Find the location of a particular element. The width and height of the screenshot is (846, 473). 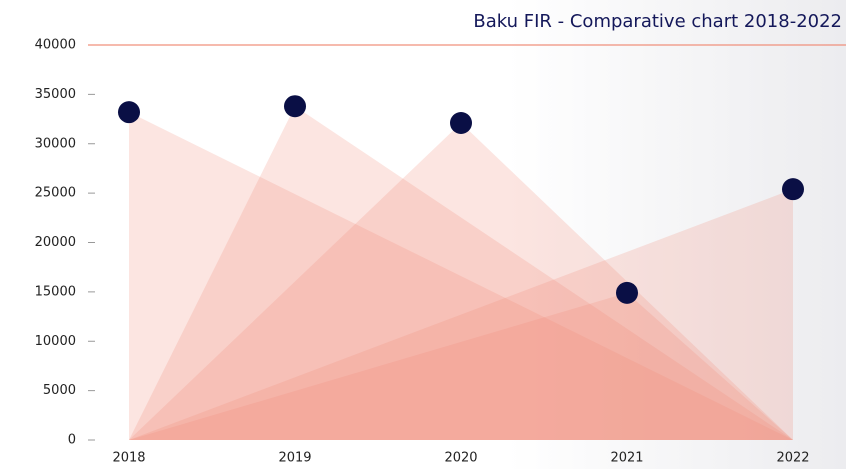

y-tick-label: 10000 is located at coordinates (55, 341).